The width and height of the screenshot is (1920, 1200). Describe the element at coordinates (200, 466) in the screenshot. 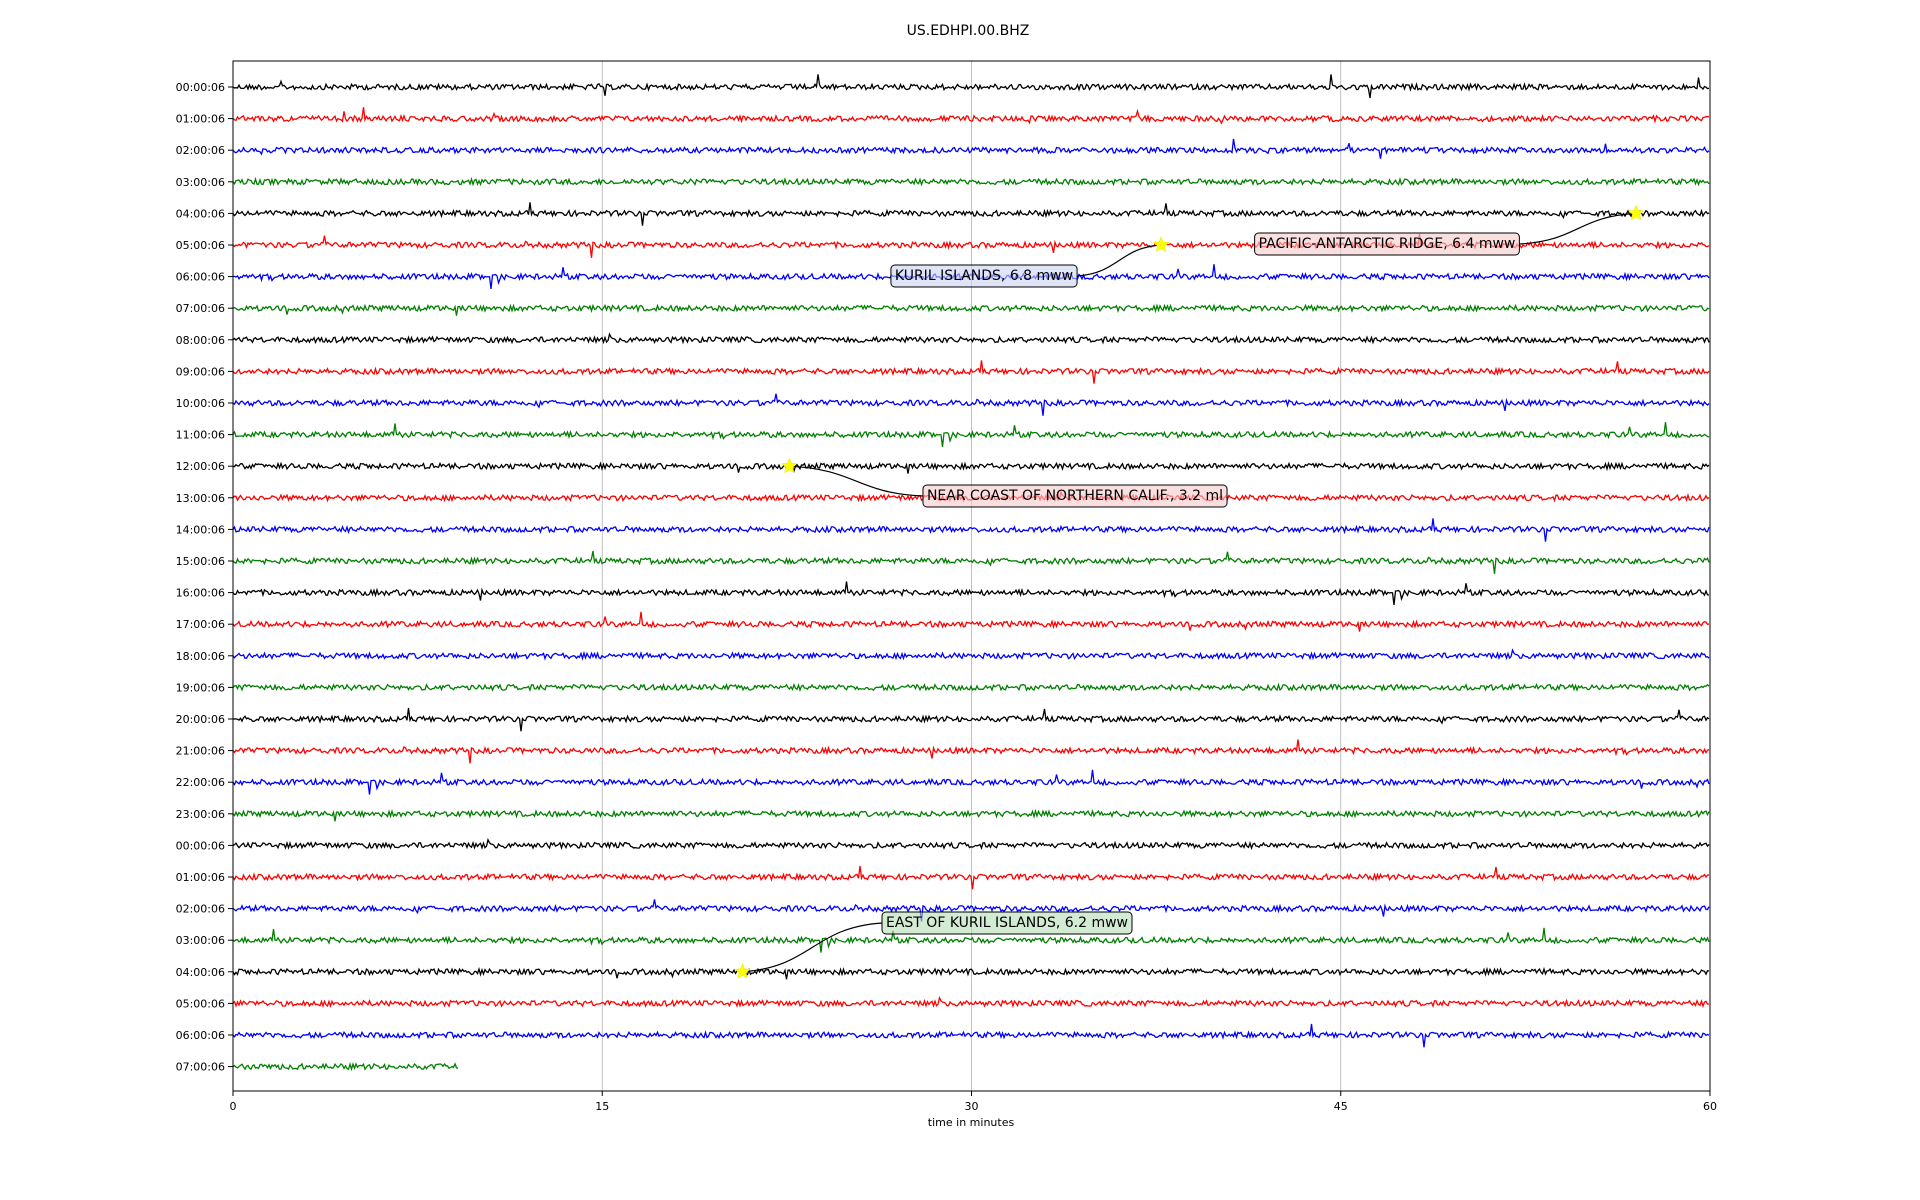

I see `row-time-label: 12:00:06` at that location.